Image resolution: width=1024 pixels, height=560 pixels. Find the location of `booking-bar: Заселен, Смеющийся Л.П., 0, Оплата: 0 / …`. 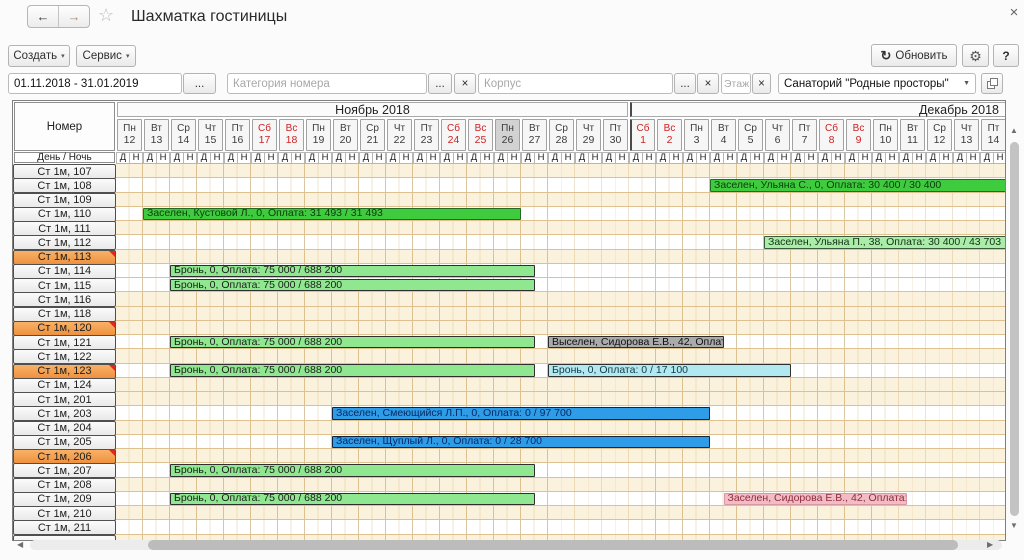

booking-bar: Заселен, Смеющийся Л.П., 0, Оплата: 0 / … is located at coordinates (521, 413).